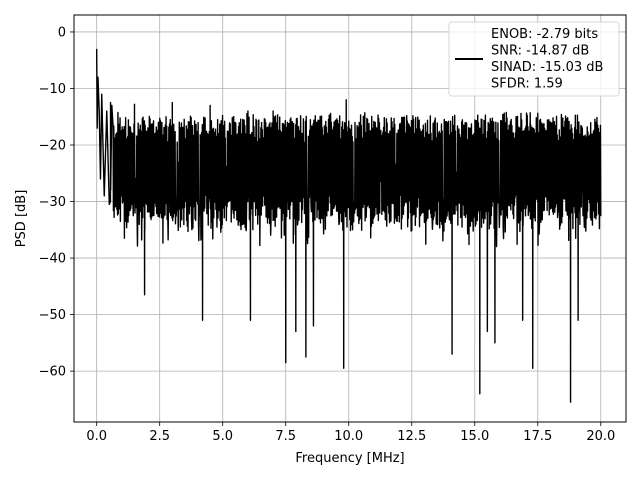 The width and height of the screenshot is (640, 480). I want to click on y-tick-label: 0, so click(62, 32).